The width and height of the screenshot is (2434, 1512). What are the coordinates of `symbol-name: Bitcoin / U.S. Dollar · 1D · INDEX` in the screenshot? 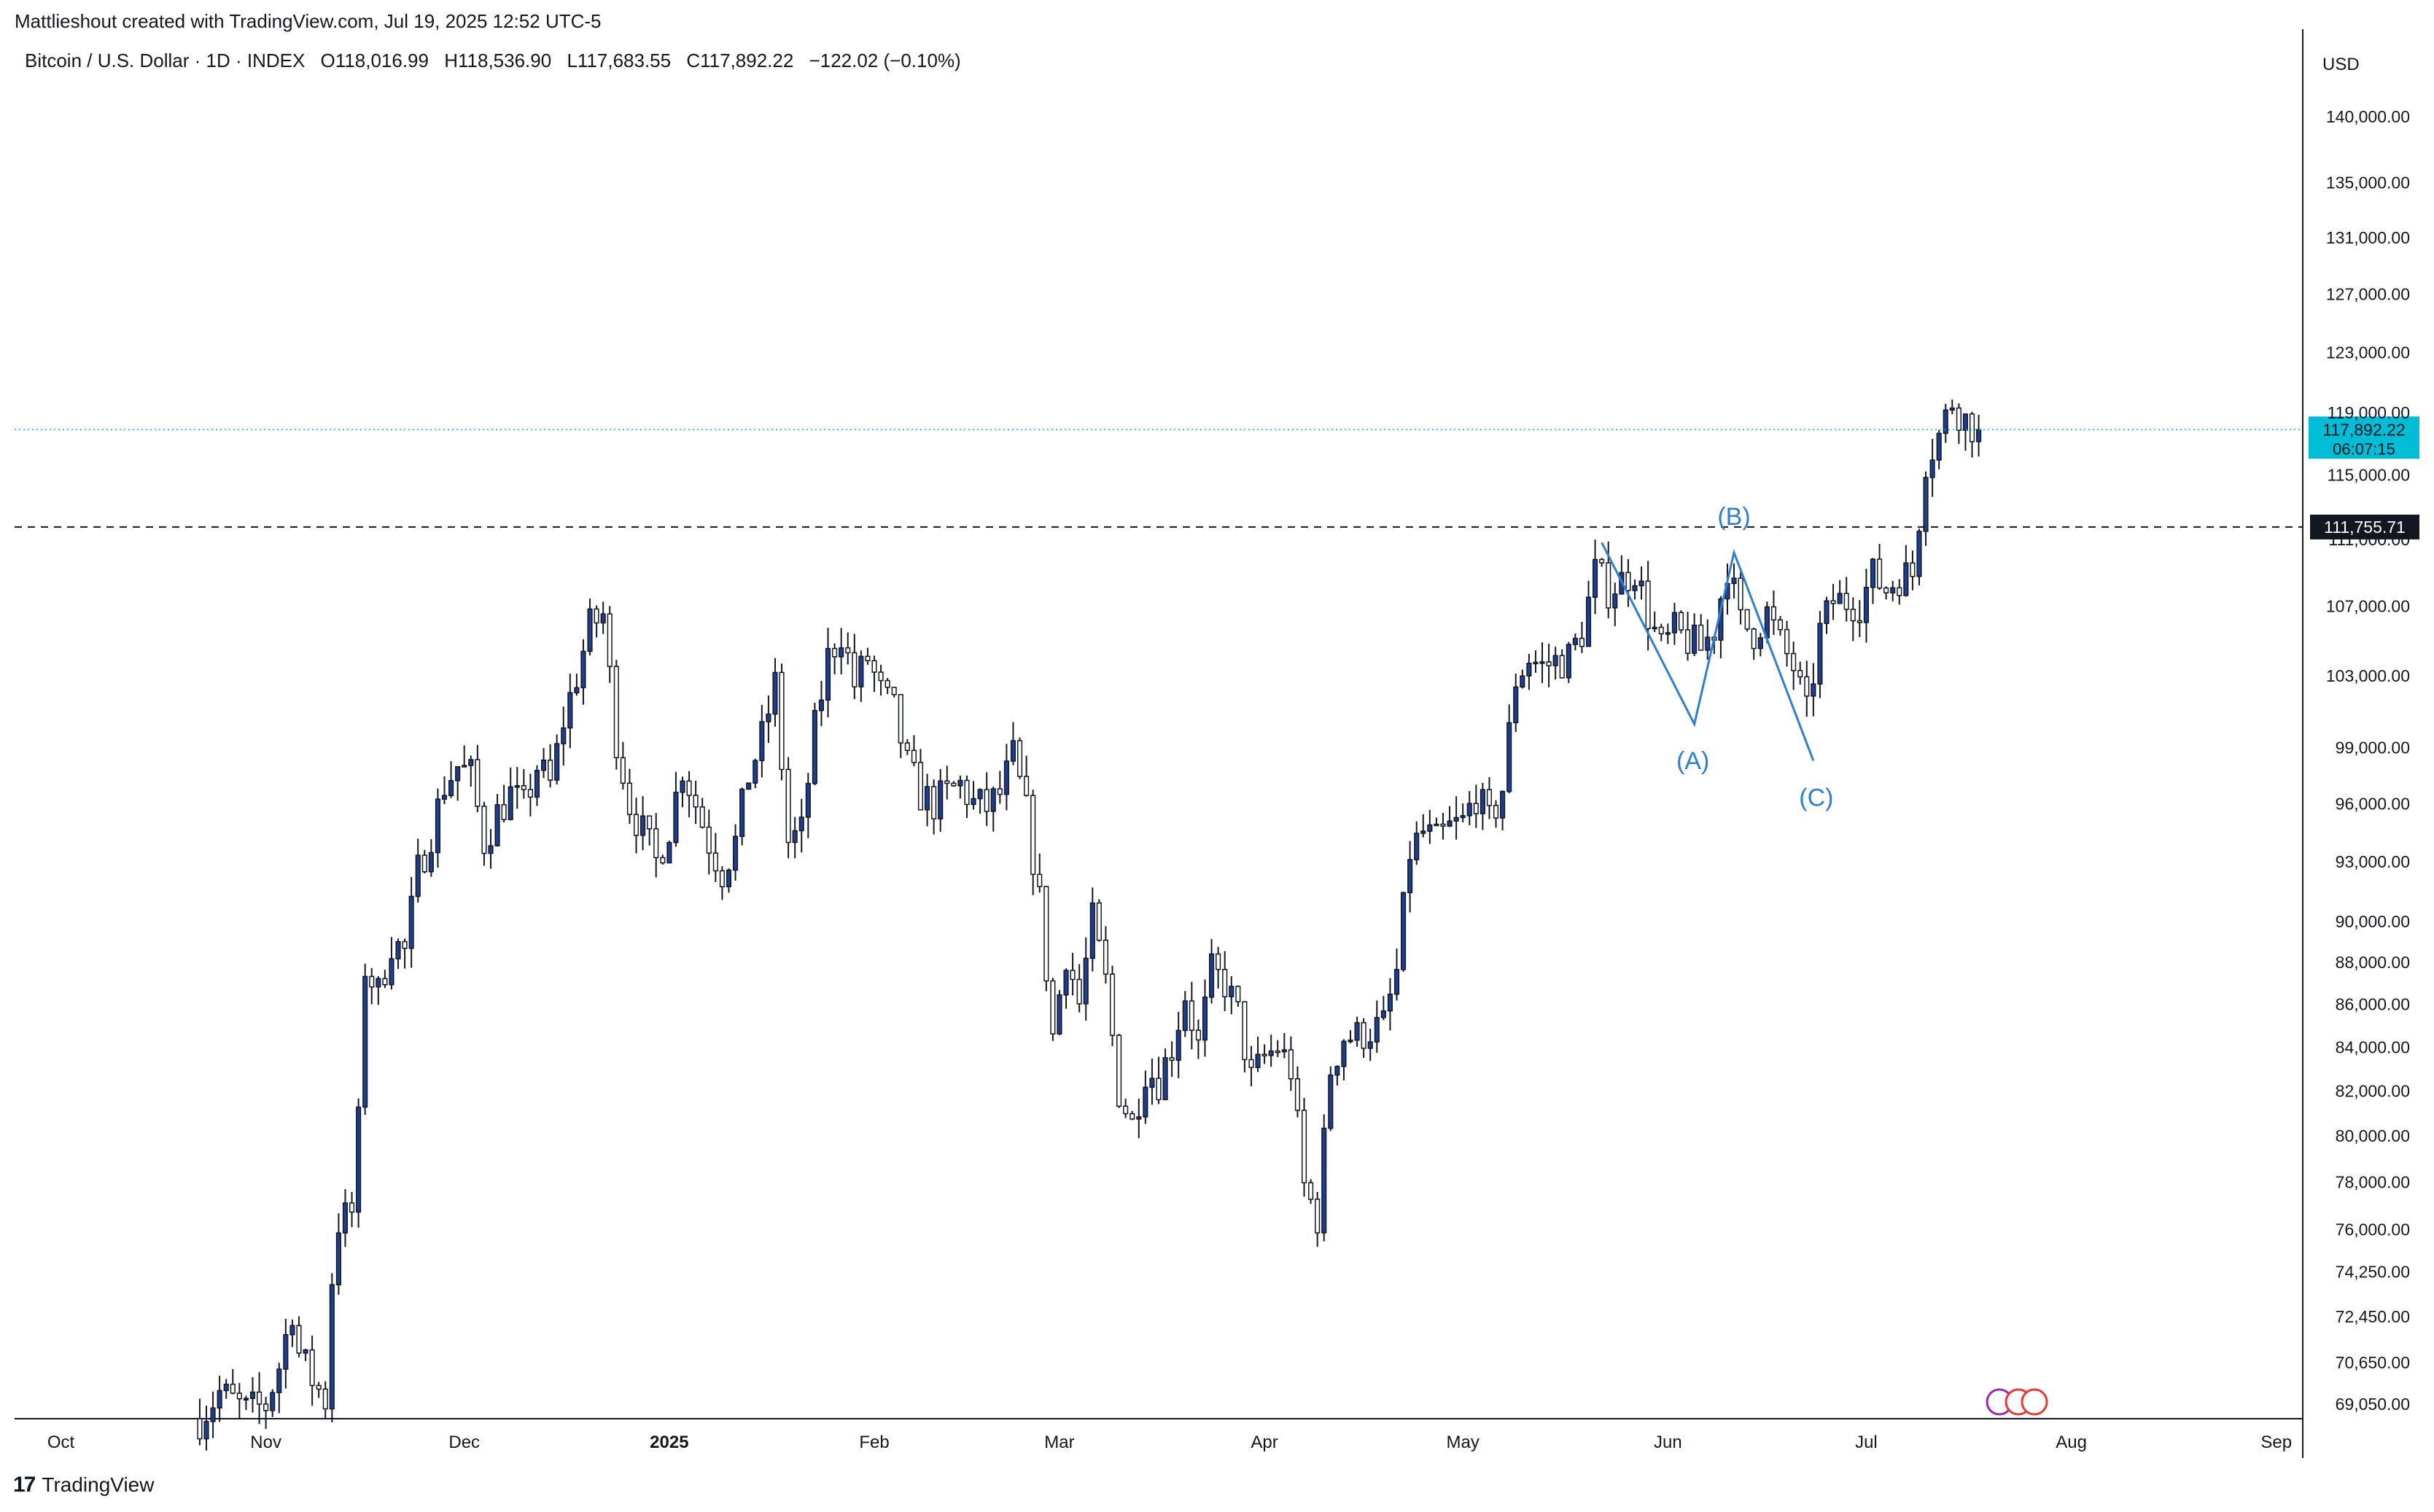 It's located at (165, 60).